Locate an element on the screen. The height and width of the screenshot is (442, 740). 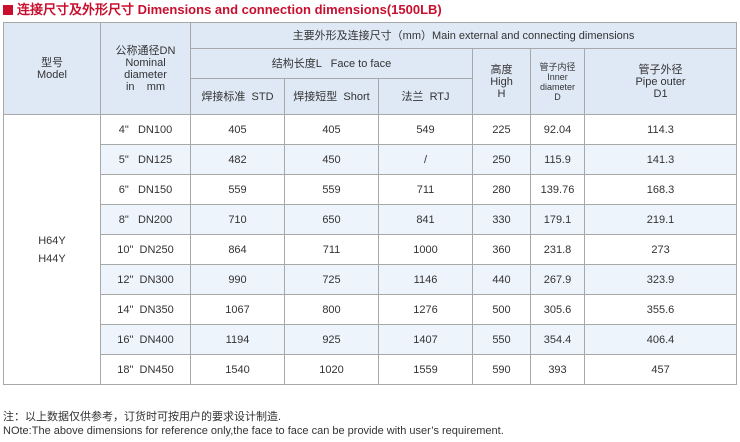
cell-d: 231.8 is located at coordinates (557, 249).